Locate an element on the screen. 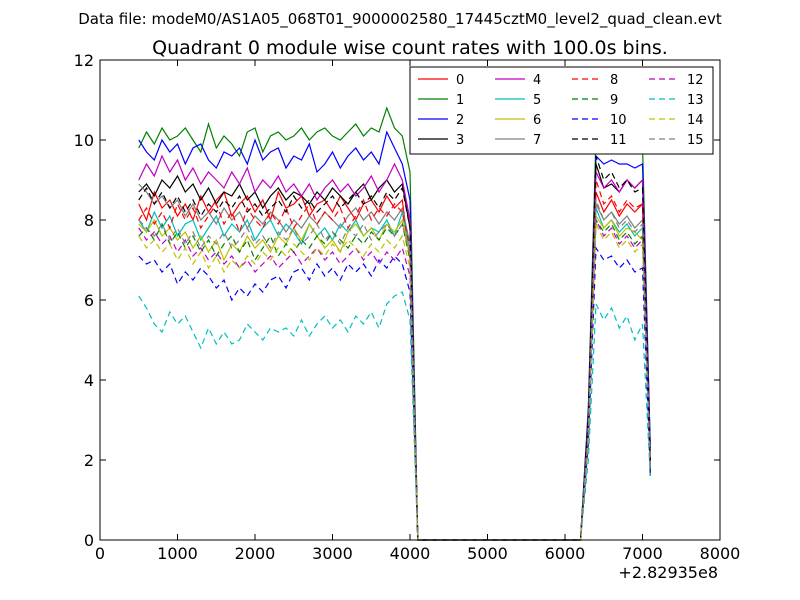 The image size is (800, 600). legend-label-13: 13 is located at coordinates (695, 100).